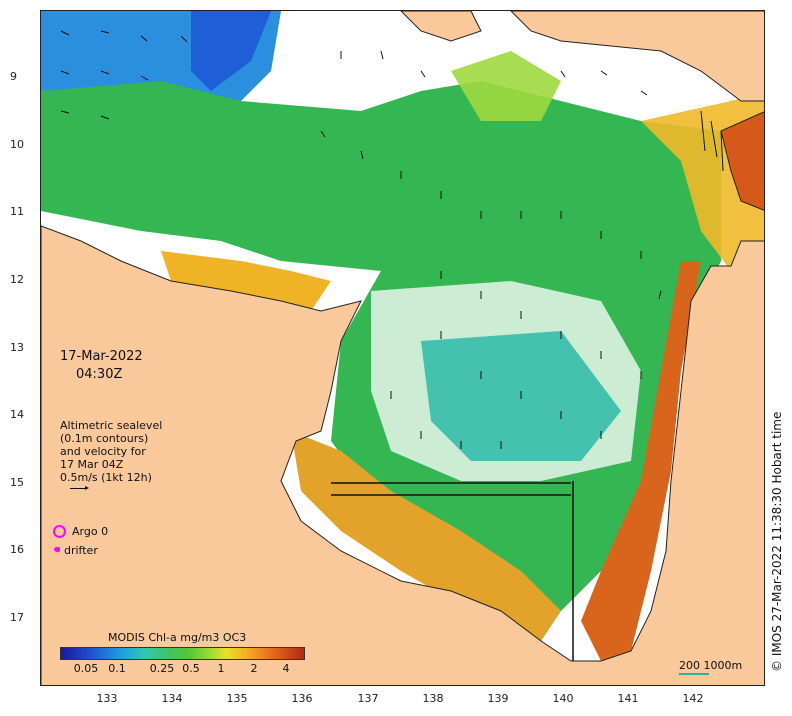 The width and height of the screenshot is (792, 716). Describe the element at coordinates (111, 425) in the screenshot. I see `altimetry-line: Altimetric sealevel` at that location.